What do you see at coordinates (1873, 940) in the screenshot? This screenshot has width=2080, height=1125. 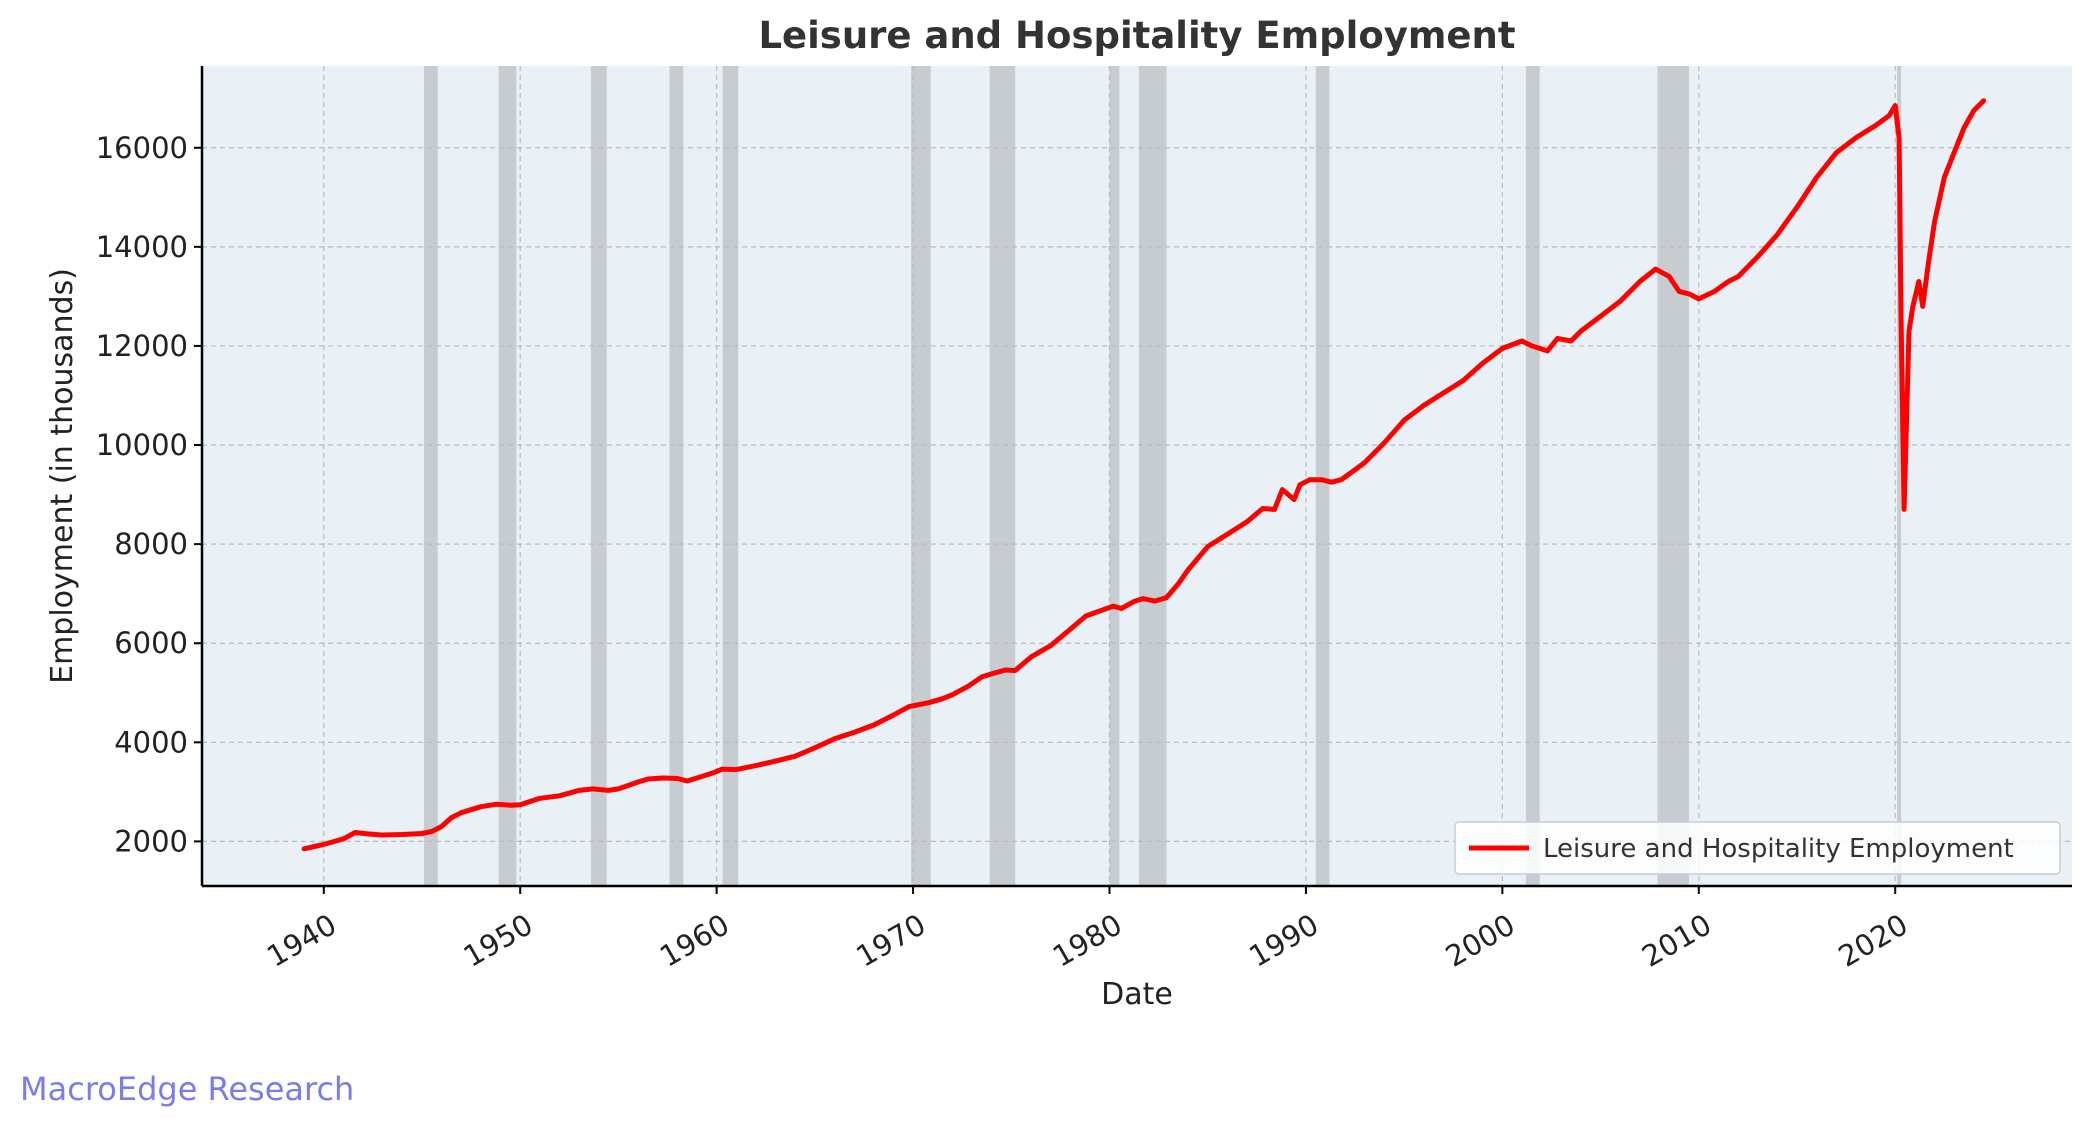 I see `x-tick-label: 2020` at bounding box center [1873, 940].